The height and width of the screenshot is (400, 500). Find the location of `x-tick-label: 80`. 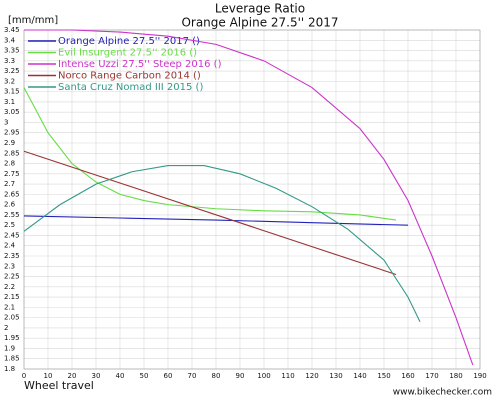

x-tick-label: 80 is located at coordinates (216, 376).